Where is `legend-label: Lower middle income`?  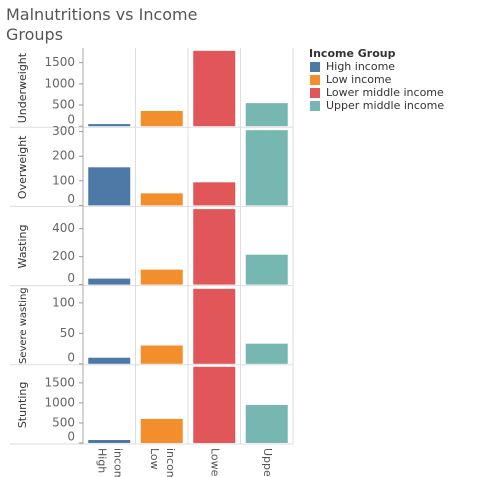
legend-label: Lower middle income is located at coordinates (385, 92).